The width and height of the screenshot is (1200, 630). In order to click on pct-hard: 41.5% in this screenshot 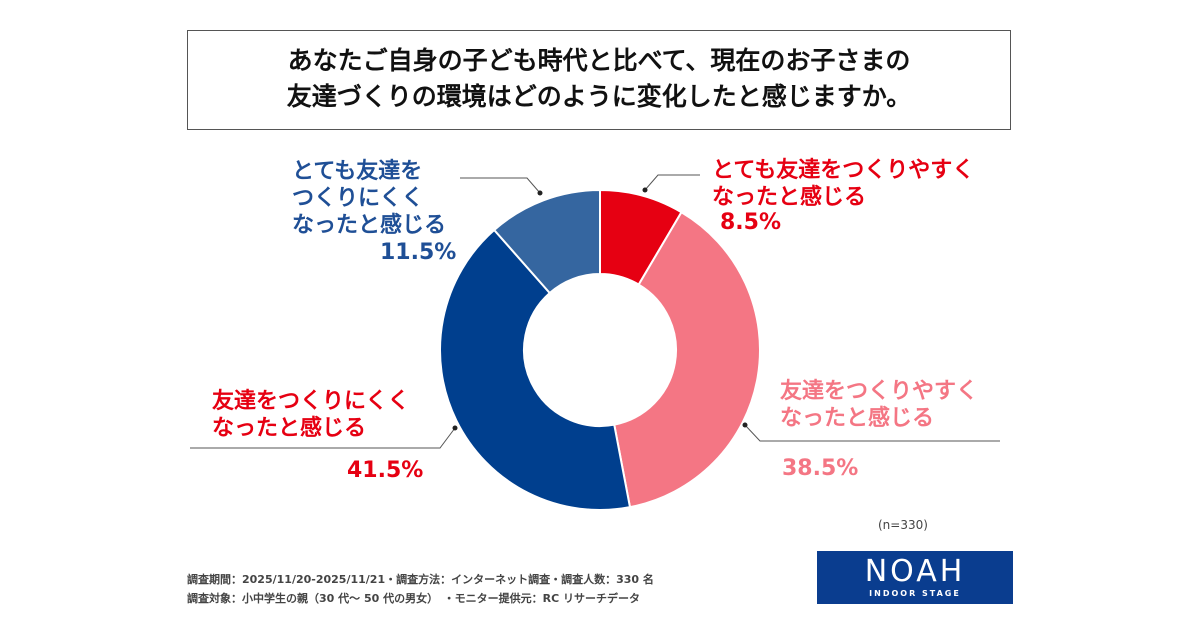, I will do `click(385, 470)`.